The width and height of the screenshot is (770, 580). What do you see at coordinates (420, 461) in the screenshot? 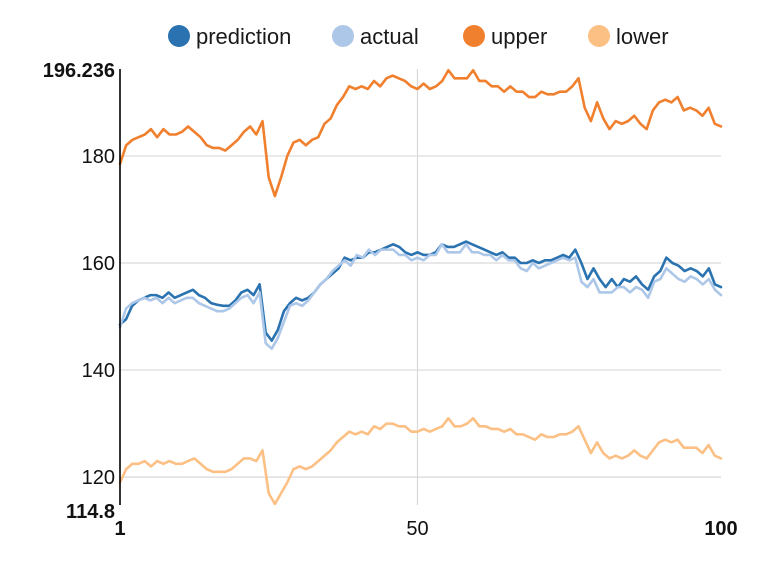
I see `series-line-lower` at bounding box center [420, 461].